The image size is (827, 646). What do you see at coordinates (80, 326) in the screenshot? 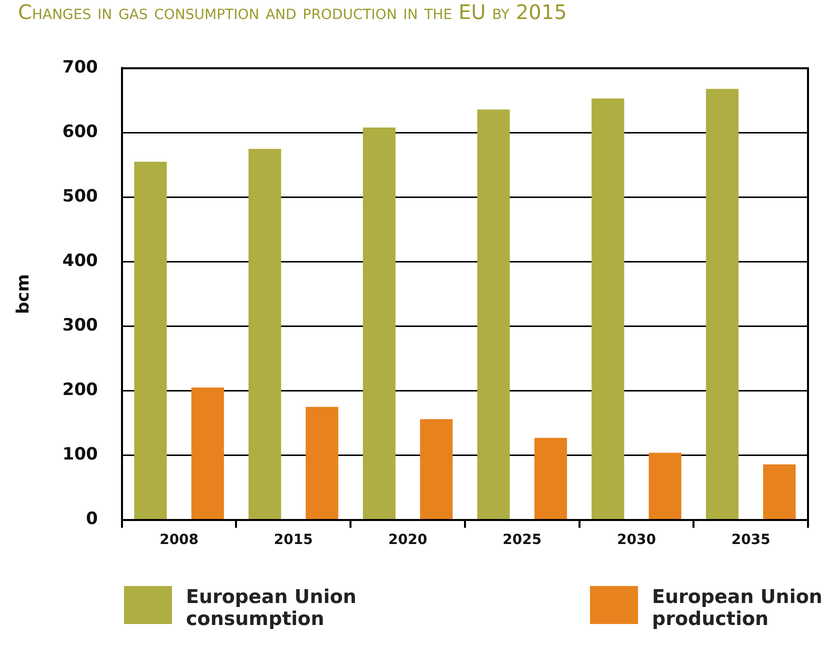
I see `y-tick-label: 300` at bounding box center [80, 326].